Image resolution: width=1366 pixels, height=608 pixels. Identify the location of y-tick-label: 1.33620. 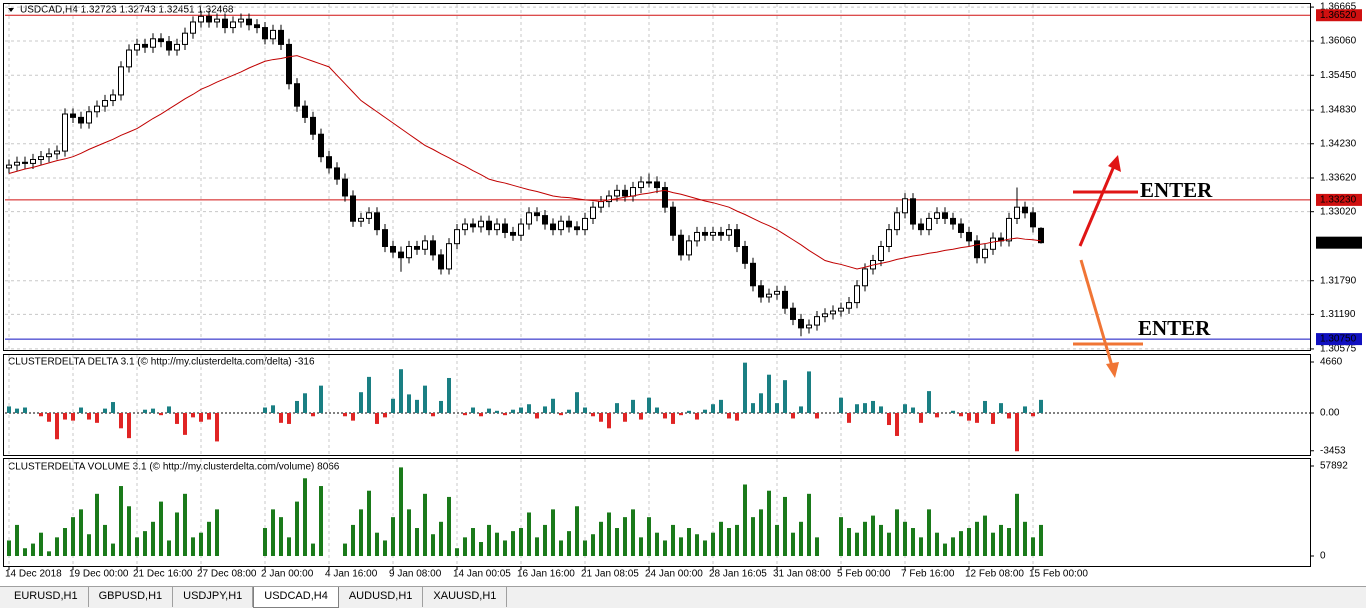
(1338, 178).